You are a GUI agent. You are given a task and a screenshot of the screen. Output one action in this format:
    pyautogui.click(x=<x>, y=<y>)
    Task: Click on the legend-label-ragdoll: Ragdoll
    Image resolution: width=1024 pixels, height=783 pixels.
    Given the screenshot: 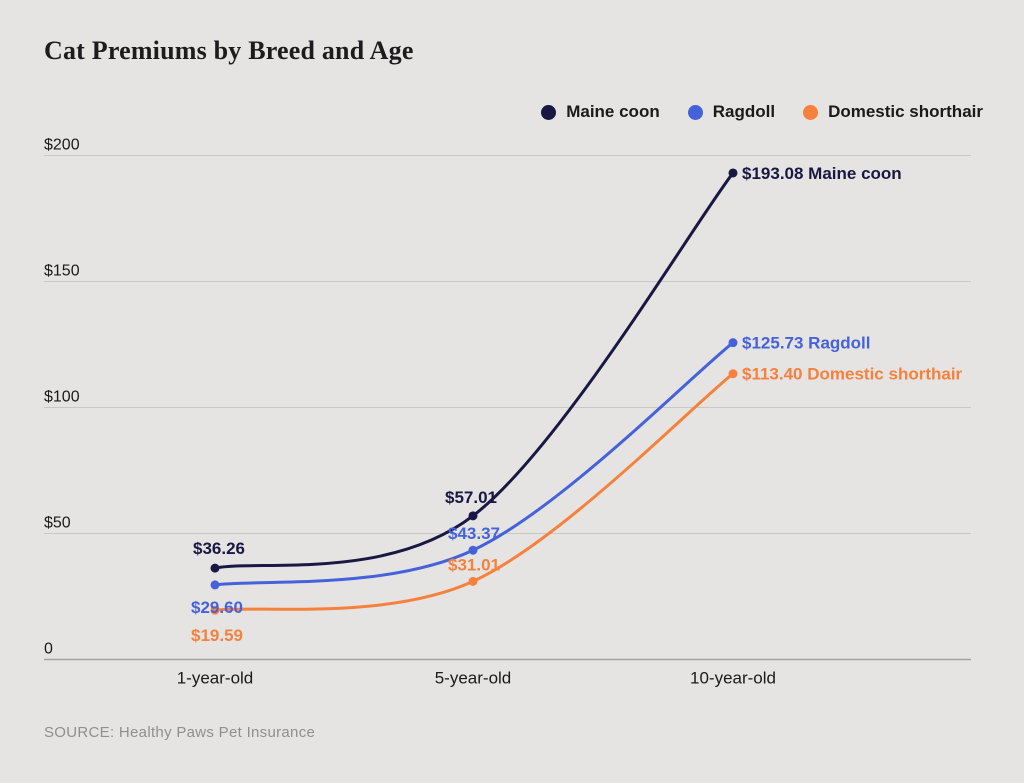 What is the action you would take?
    pyautogui.click(x=744, y=111)
    